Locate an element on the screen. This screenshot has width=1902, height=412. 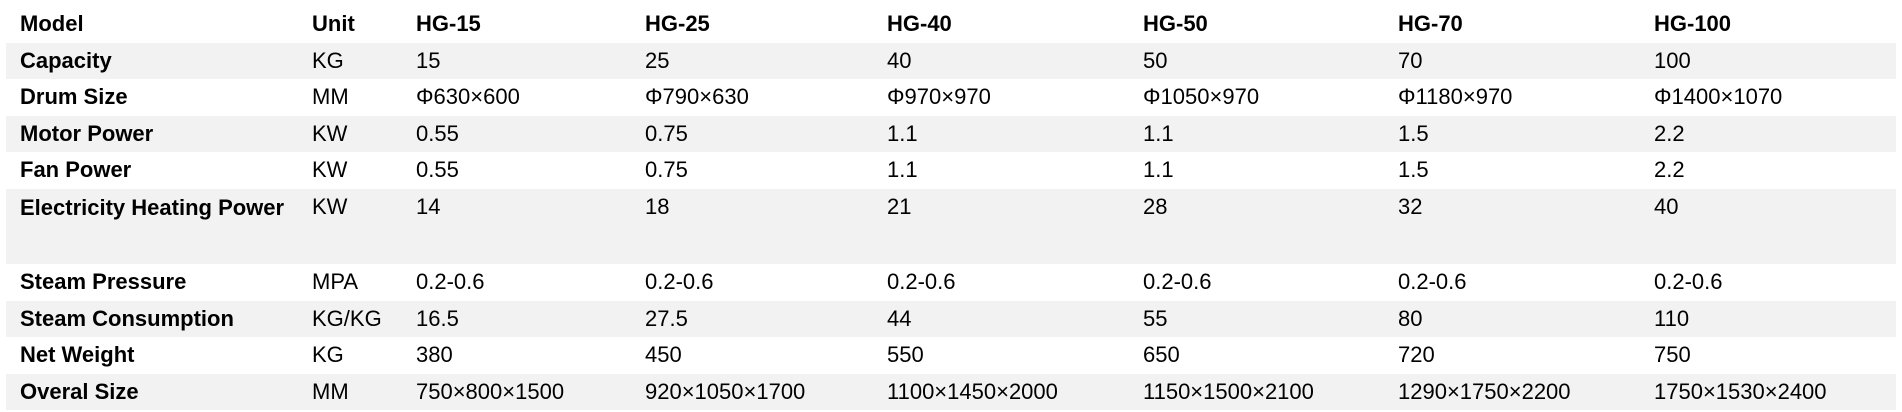
unit-cell: MPA is located at coordinates (335, 281).